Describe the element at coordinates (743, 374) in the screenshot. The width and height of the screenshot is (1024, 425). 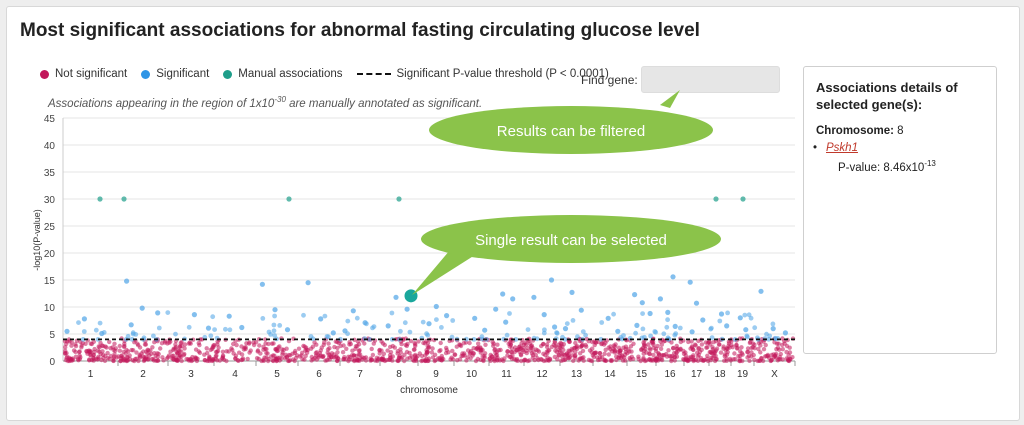
I see `x-tick-label: 19` at that location.